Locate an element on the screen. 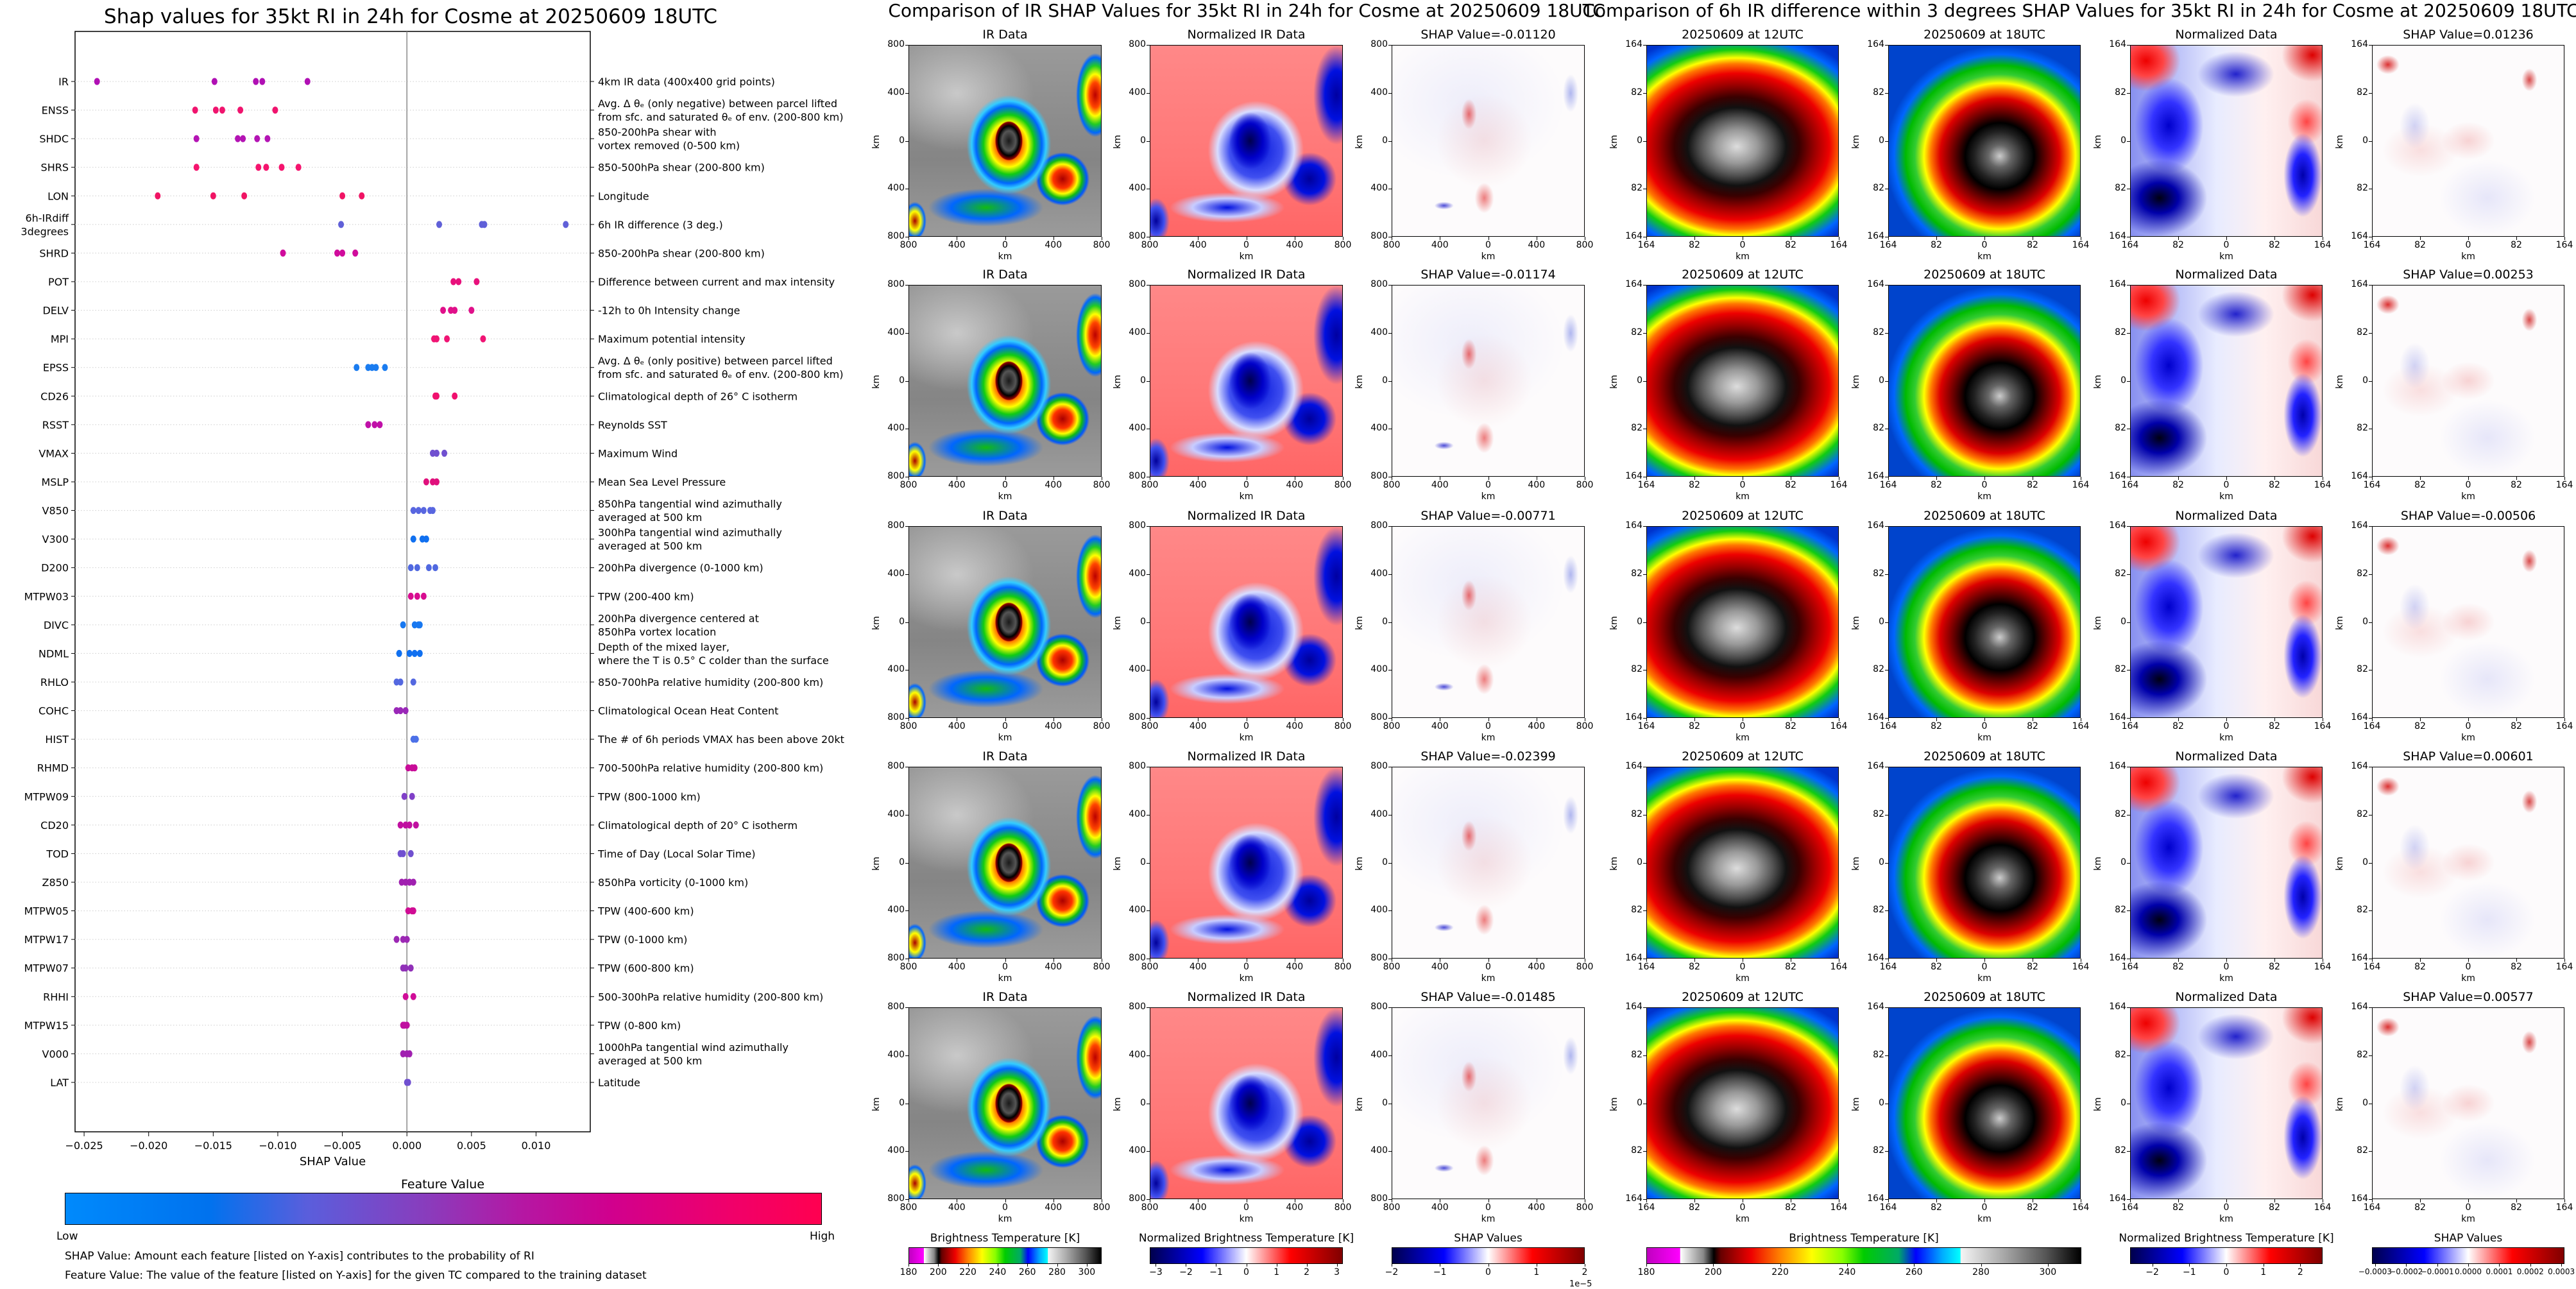 This screenshot has height=1289, width=2576. feature-description-label: Climatological depth of 20° C isotherm is located at coordinates (698, 826).